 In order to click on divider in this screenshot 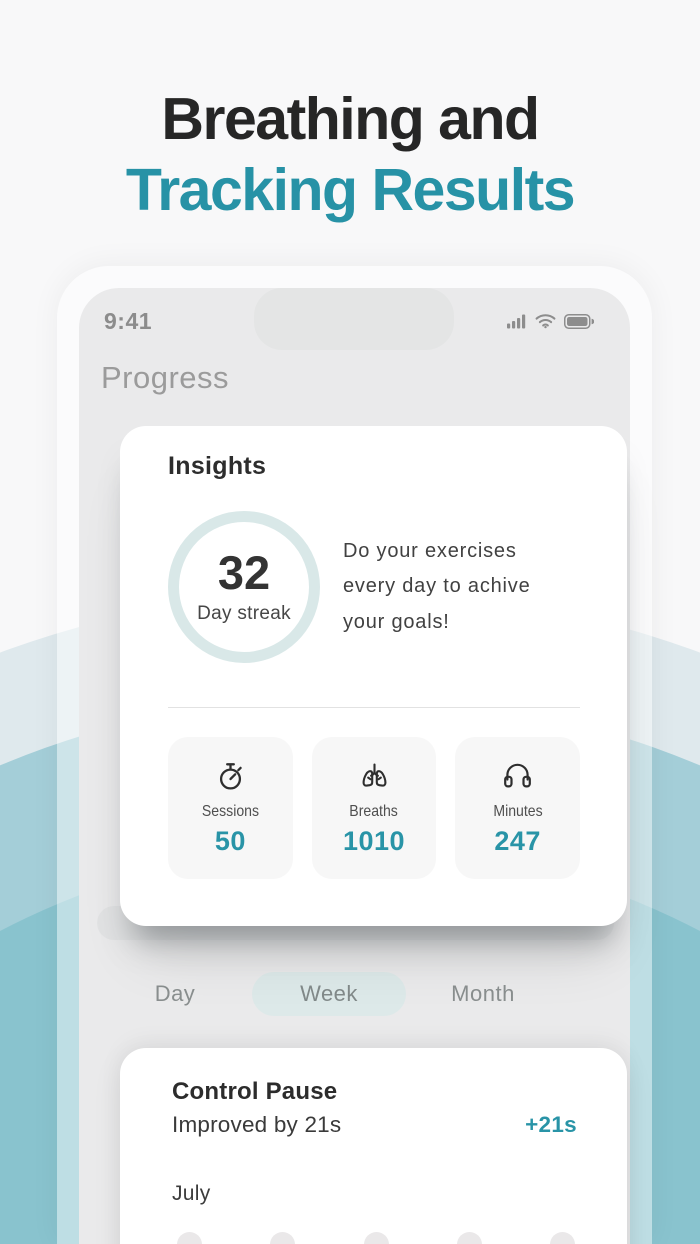, I will do `click(374, 707)`.